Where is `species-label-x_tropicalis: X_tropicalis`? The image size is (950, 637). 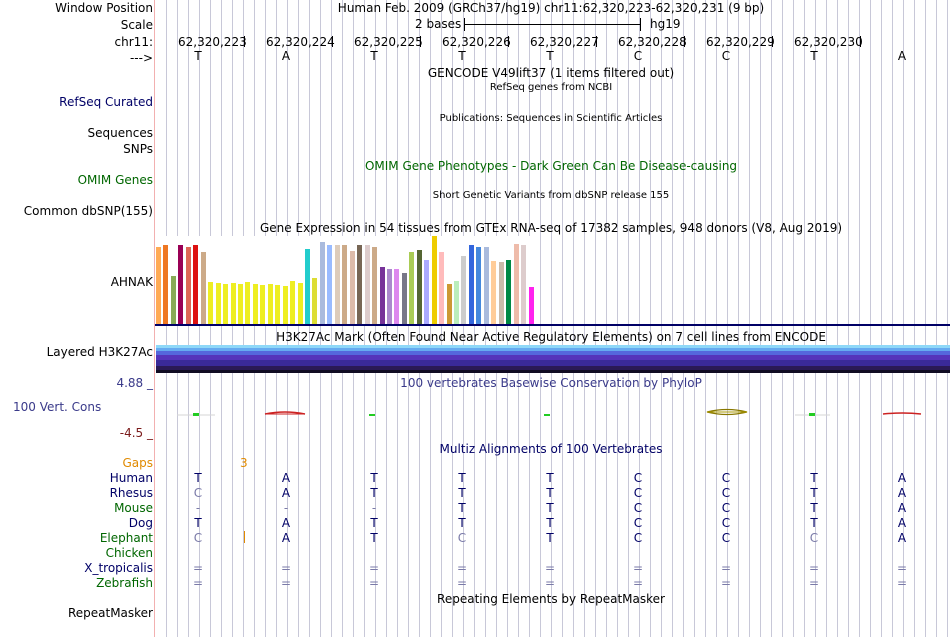 species-label-x_tropicalis: X_tropicalis is located at coordinates (118, 568).